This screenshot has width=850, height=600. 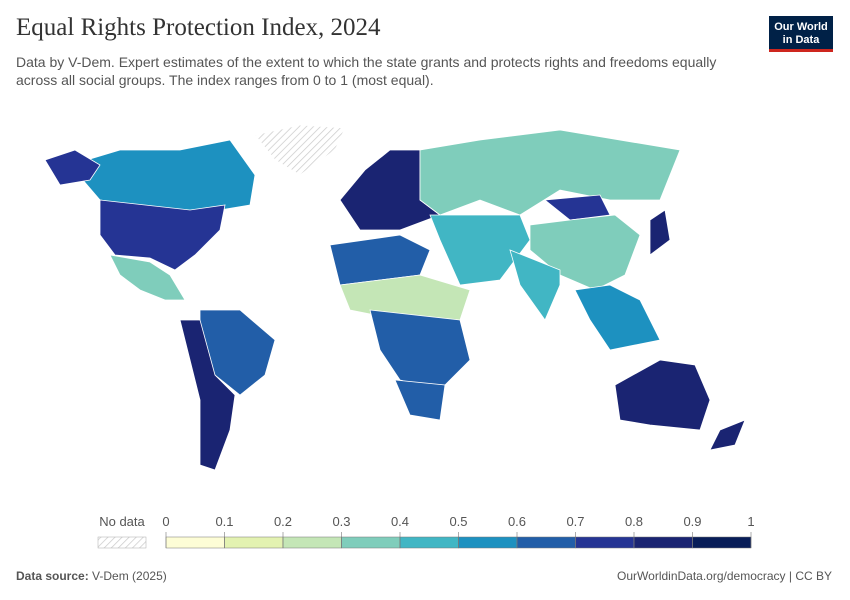 I want to click on logo-line: in Data, so click(x=801, y=40).